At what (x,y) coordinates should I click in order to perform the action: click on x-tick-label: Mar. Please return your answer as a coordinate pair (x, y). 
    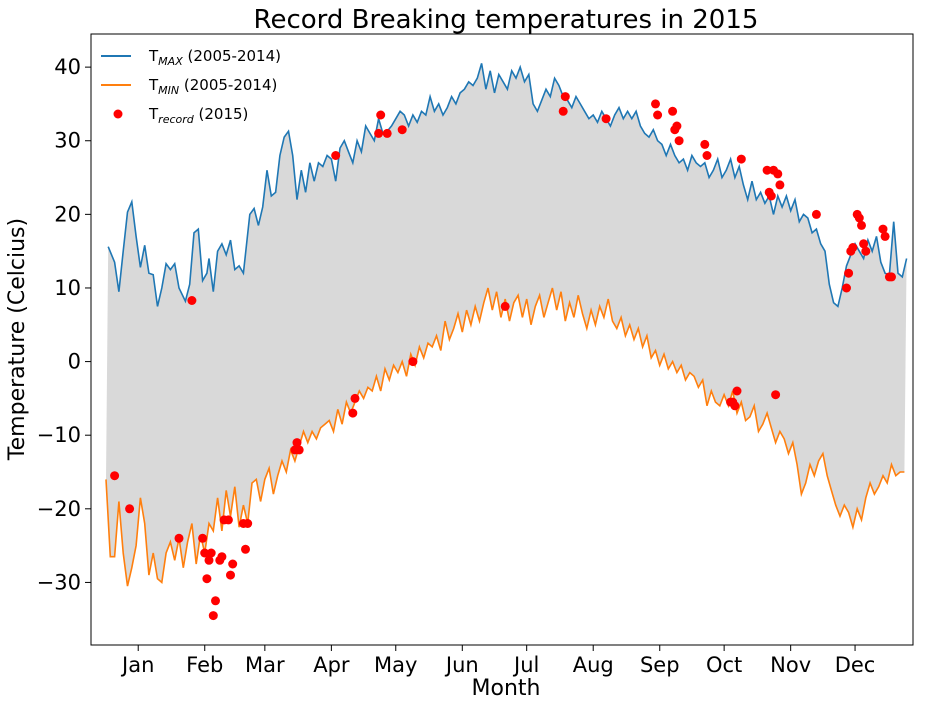
    Looking at the image, I should click on (265, 665).